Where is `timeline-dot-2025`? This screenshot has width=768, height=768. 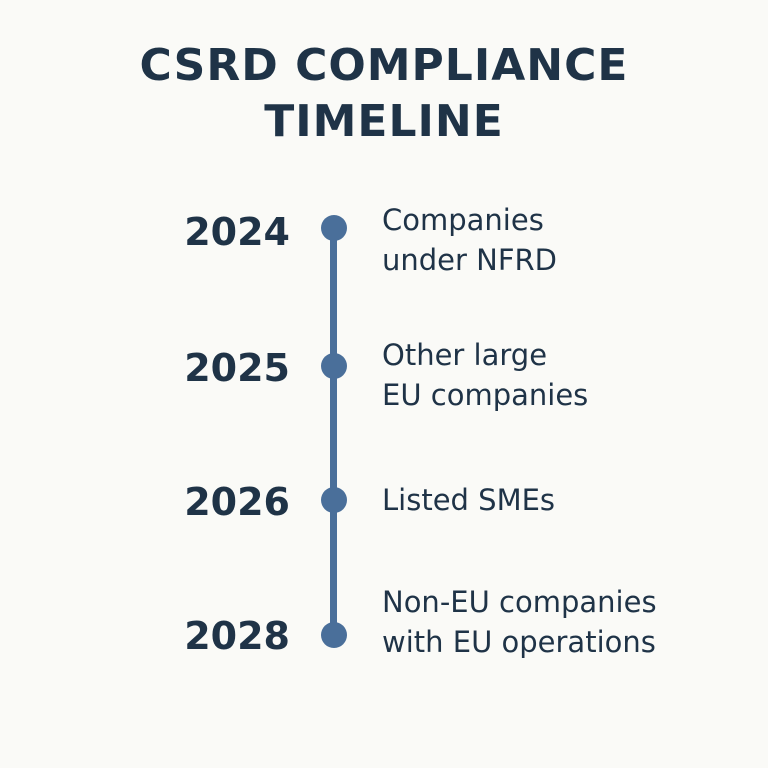 timeline-dot-2025 is located at coordinates (334, 366).